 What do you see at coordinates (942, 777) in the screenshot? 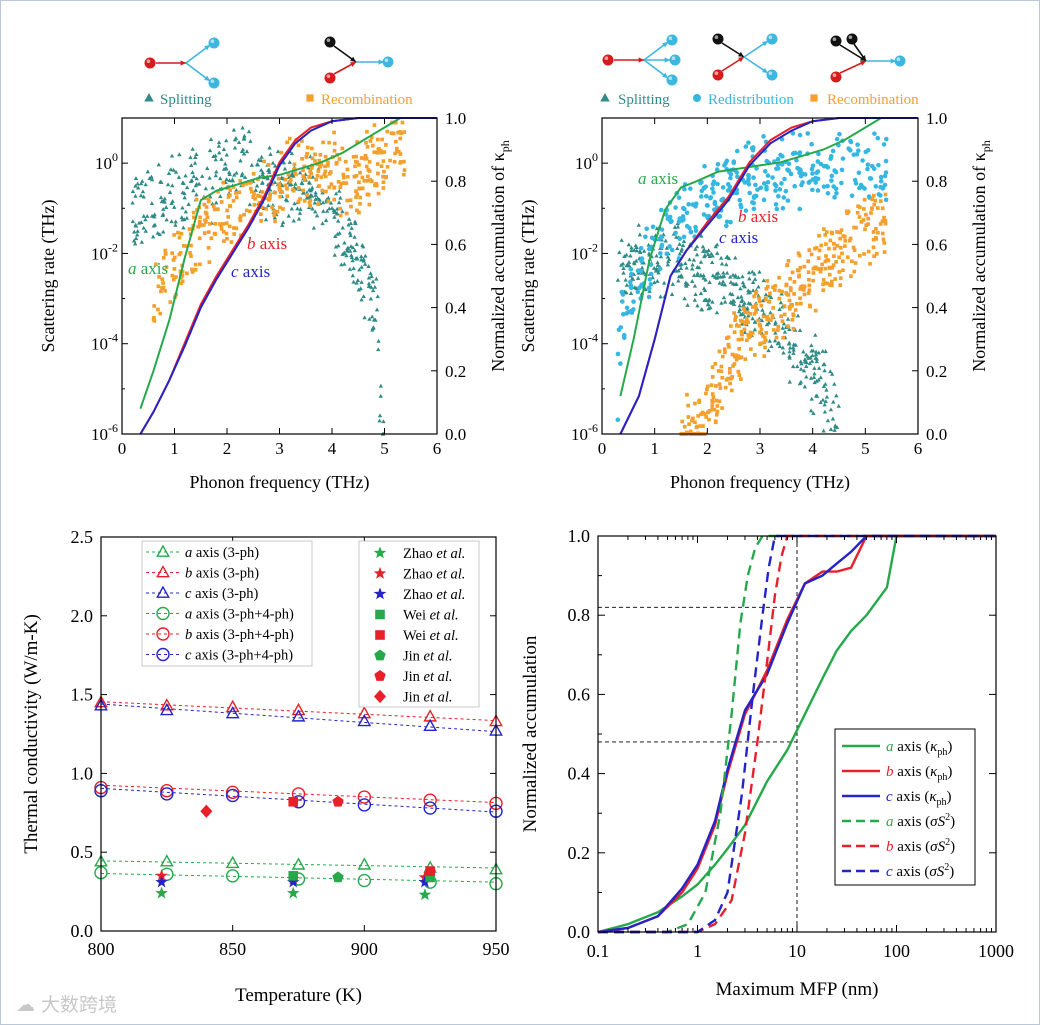
I see `legend-subscript: ph` at bounding box center [942, 777].